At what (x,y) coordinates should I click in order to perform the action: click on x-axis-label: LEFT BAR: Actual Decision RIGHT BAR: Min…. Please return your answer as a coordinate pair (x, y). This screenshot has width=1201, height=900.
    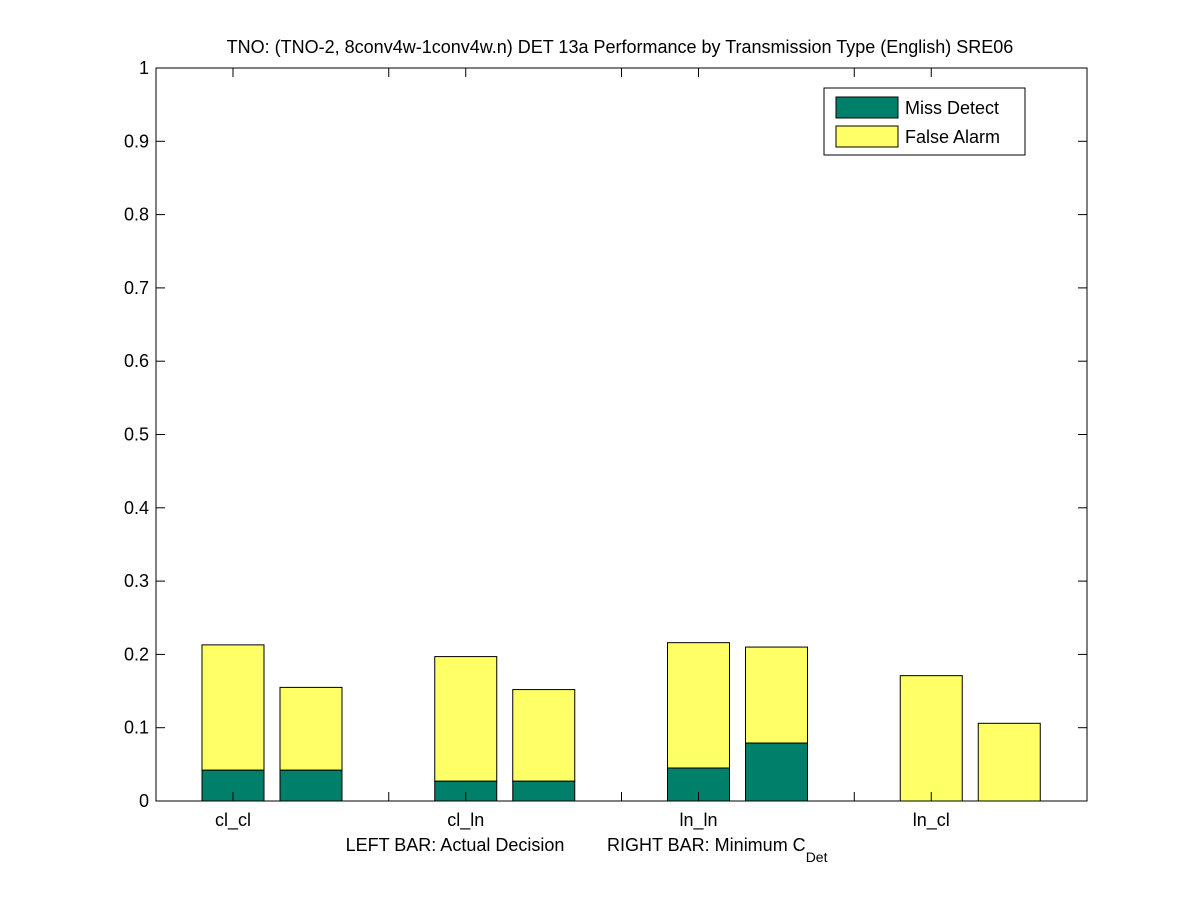
    Looking at the image, I should click on (587, 850).